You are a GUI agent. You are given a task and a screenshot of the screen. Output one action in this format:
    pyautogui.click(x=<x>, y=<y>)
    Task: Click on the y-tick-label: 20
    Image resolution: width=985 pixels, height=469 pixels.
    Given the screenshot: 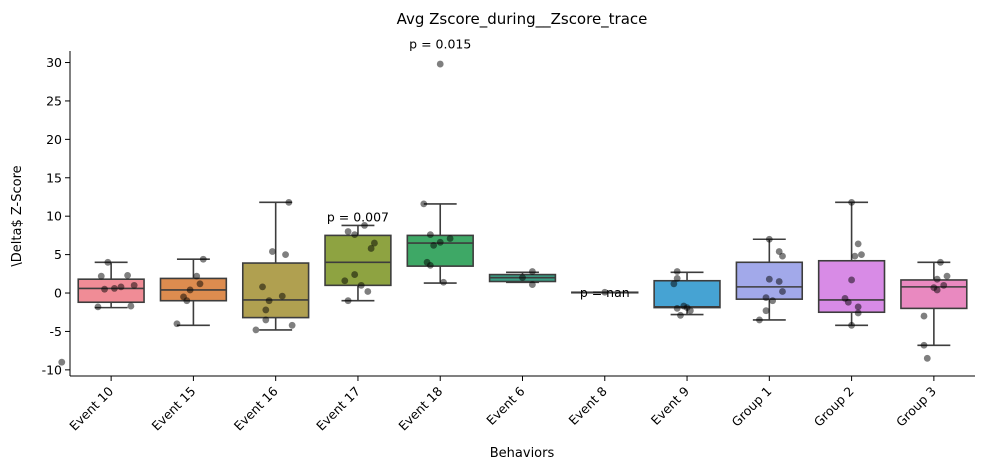 What is the action you would take?
    pyautogui.click(x=54, y=139)
    